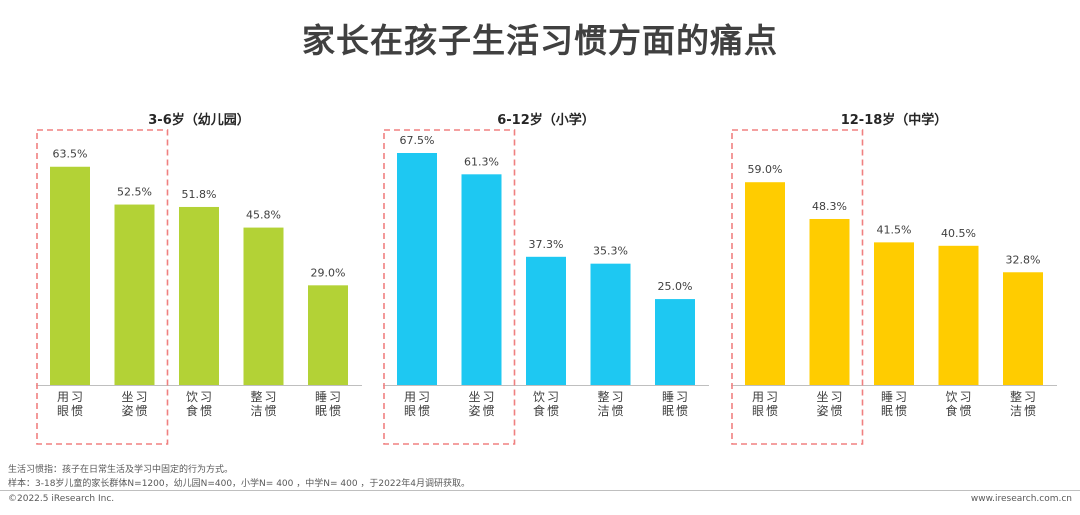 This screenshot has height=515, width=1080. Describe the element at coordinates (540, 490) in the screenshot. I see `footer-divider` at that location.